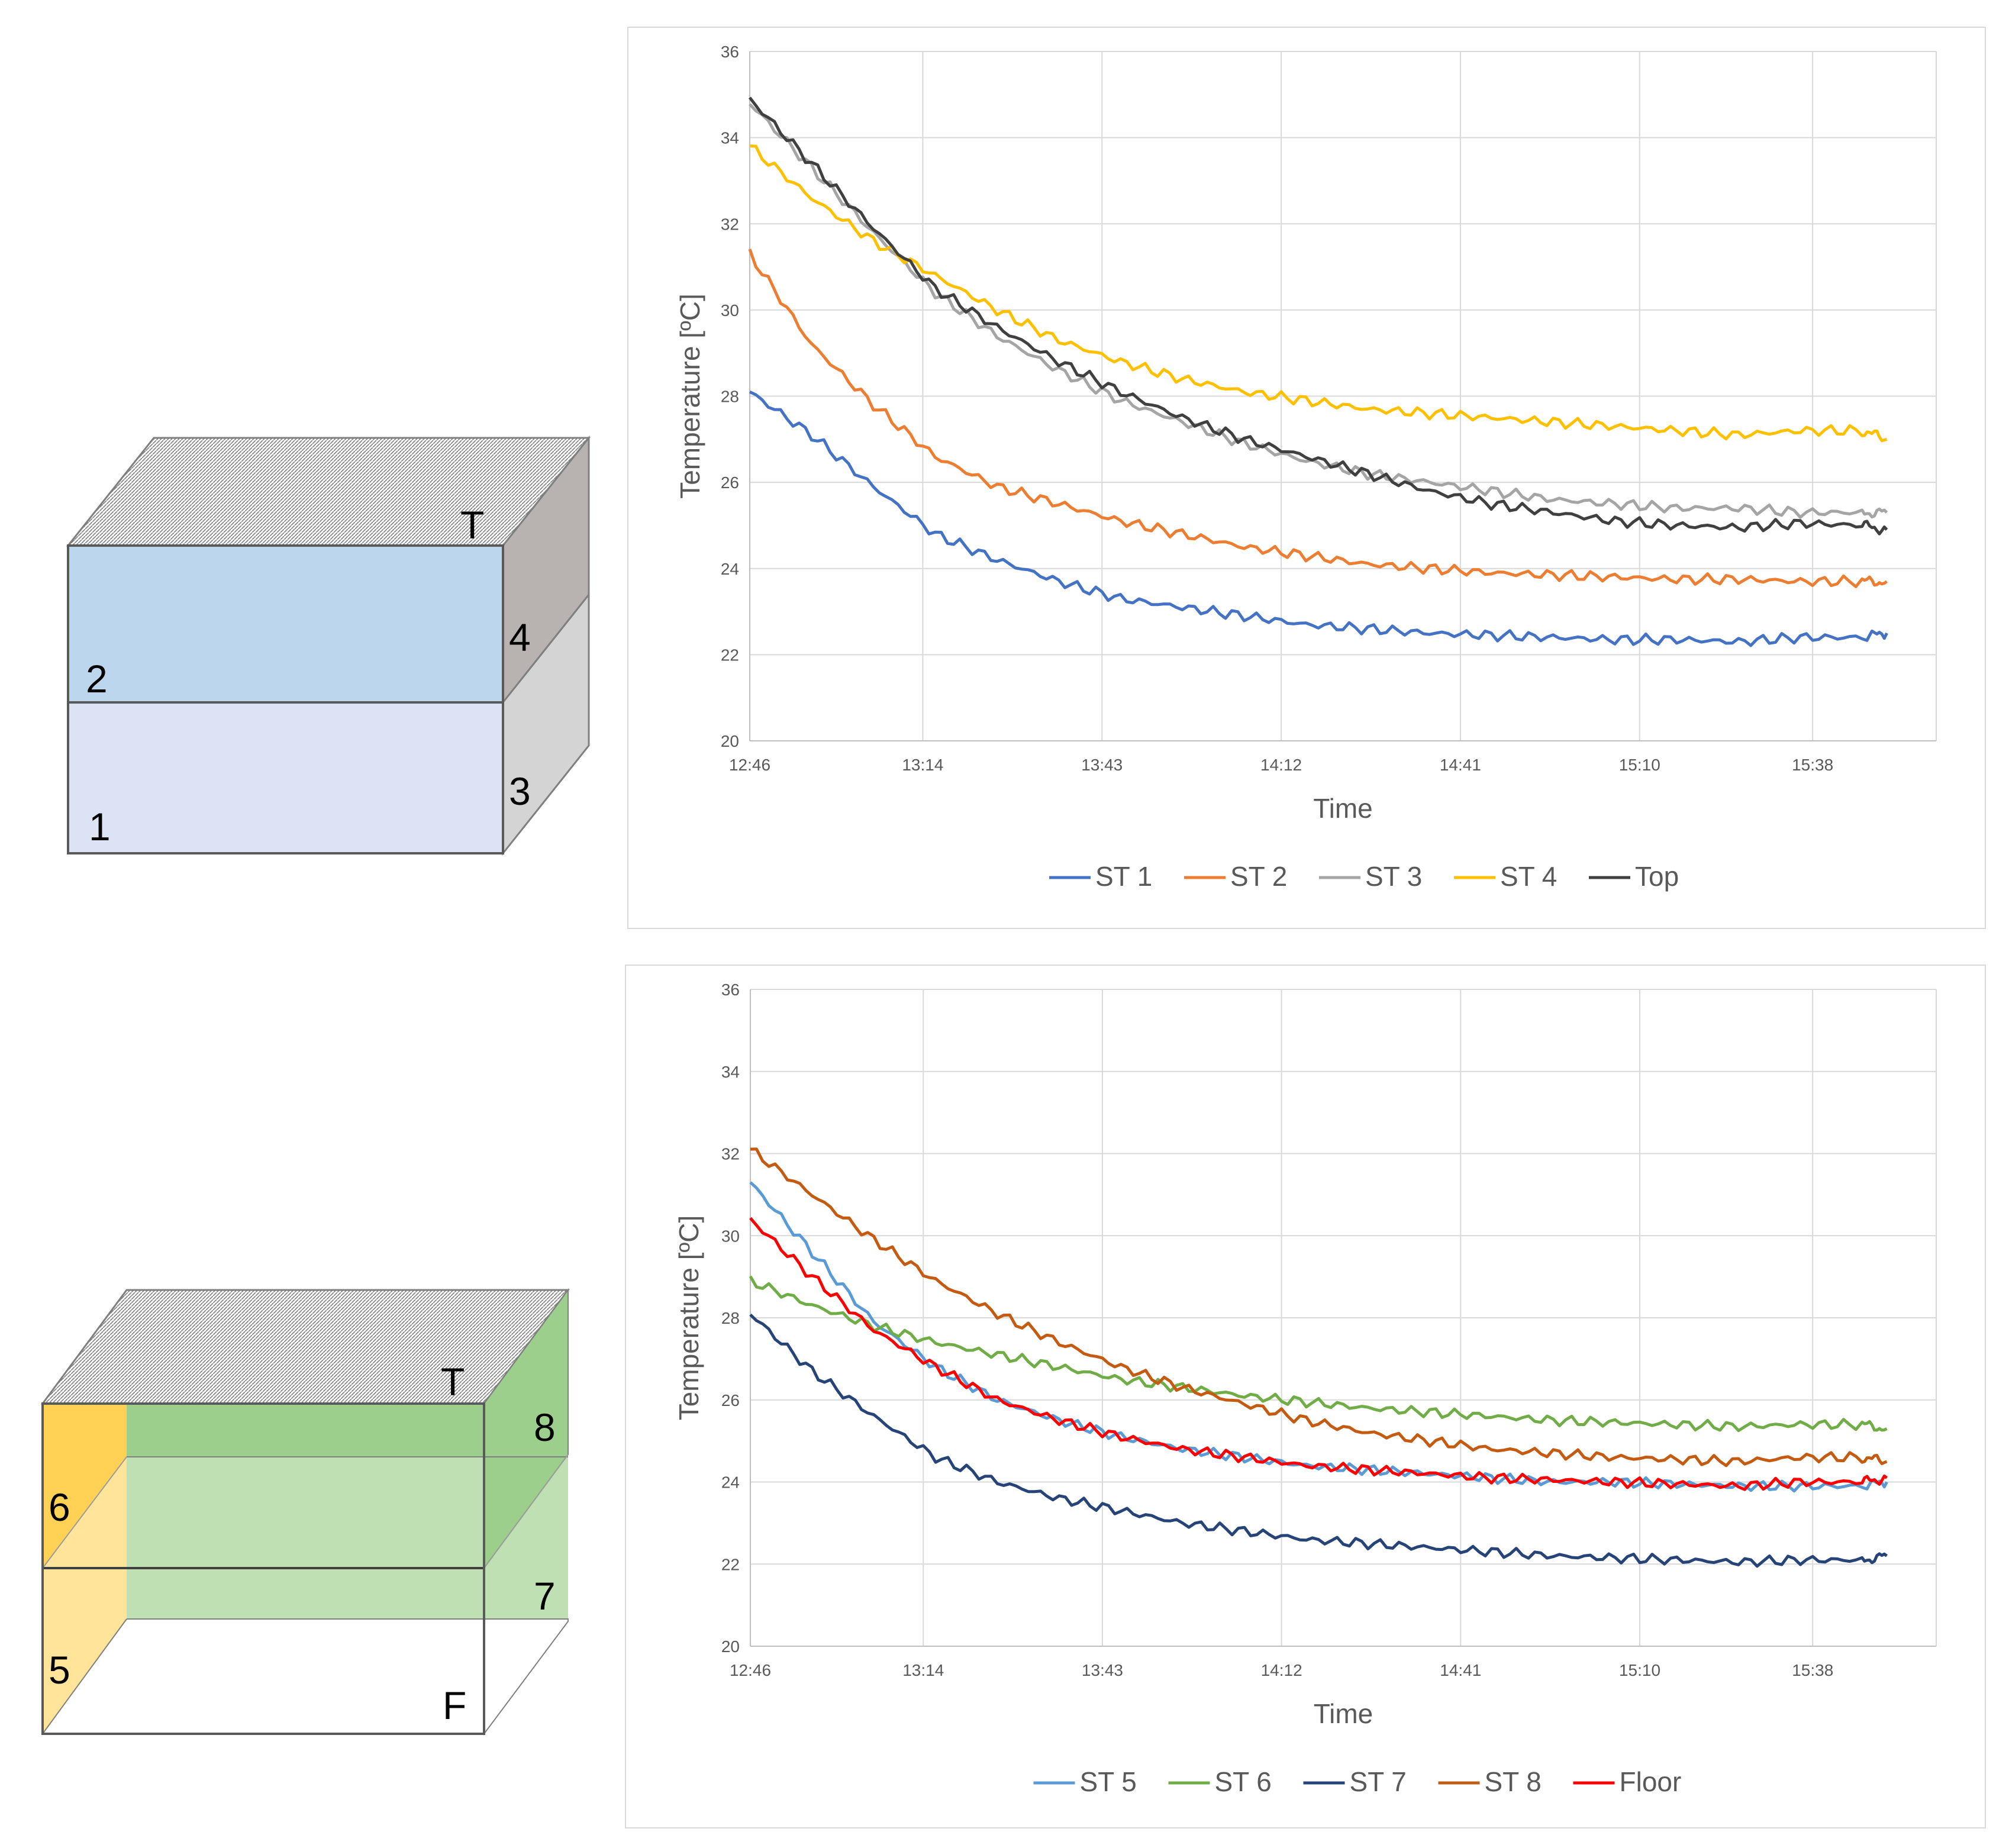 The height and width of the screenshot is (1848, 2009). What do you see at coordinates (305, 1593) in the screenshot?
I see `back-green-lower` at bounding box center [305, 1593].